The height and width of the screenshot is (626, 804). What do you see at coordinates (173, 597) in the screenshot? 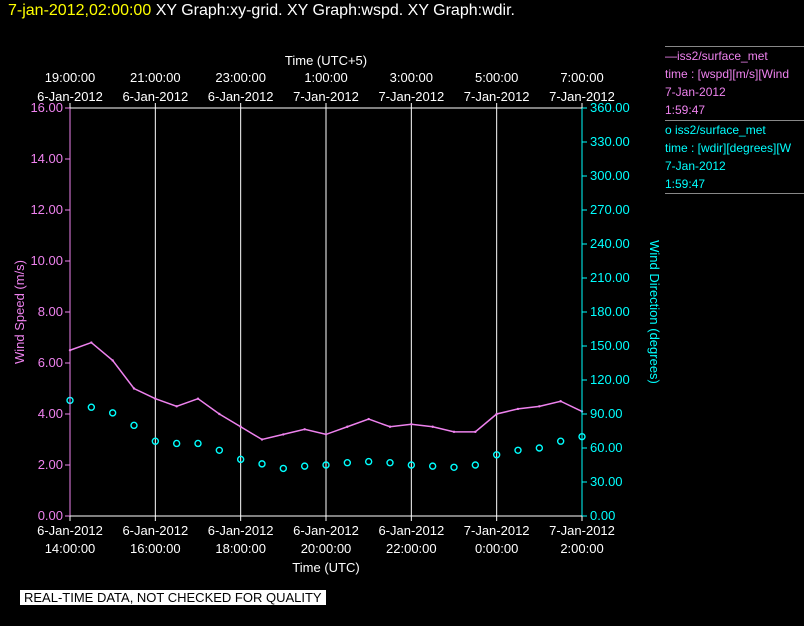
I see `quality-disclaimer: REAL-TIME DATA, NOT CHECKED FOR QUALITY` at bounding box center [173, 597].